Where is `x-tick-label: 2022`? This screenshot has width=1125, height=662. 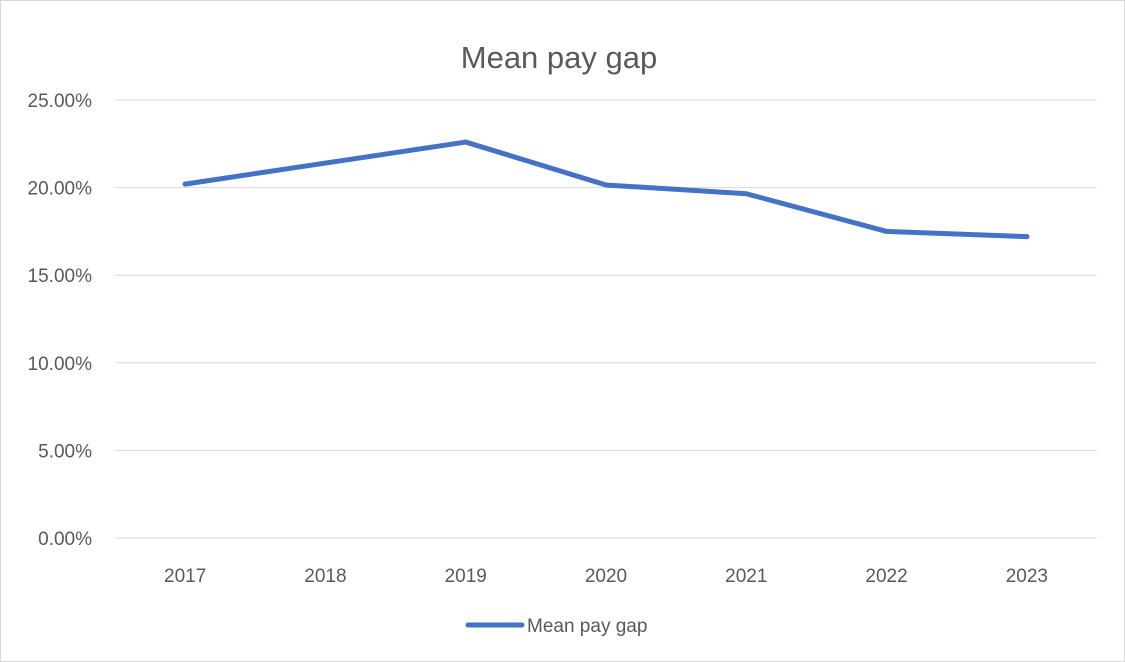
x-tick-label: 2022 is located at coordinates (886, 576).